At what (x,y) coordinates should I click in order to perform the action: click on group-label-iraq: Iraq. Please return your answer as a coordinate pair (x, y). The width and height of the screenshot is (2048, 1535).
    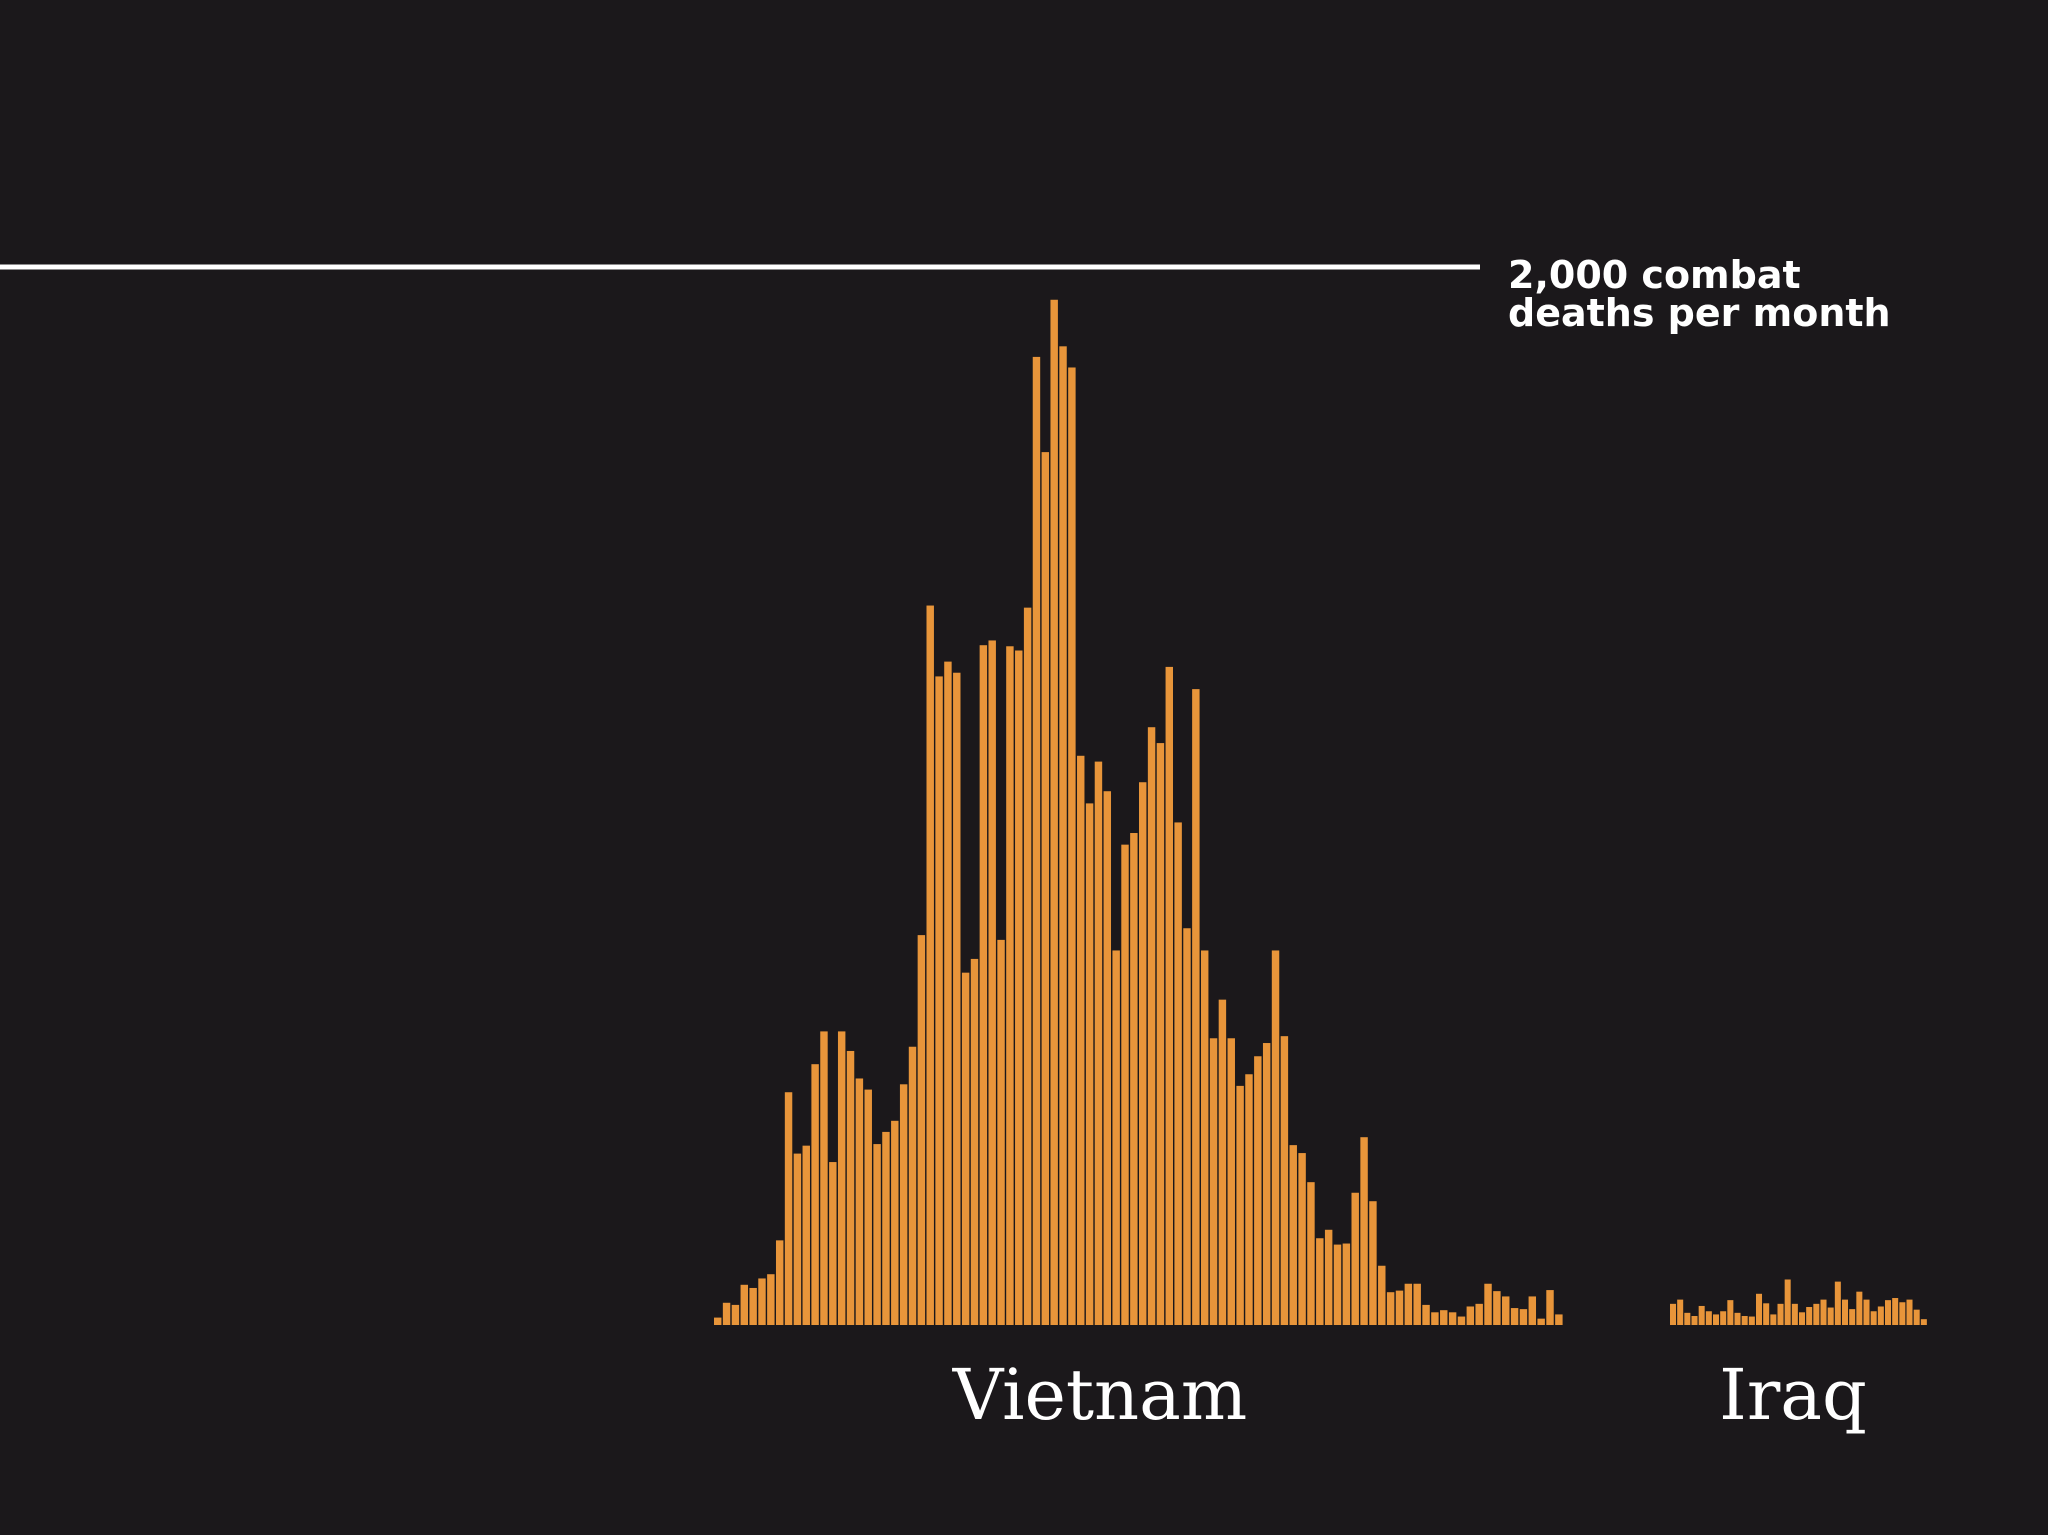
    Looking at the image, I should click on (1793, 1395).